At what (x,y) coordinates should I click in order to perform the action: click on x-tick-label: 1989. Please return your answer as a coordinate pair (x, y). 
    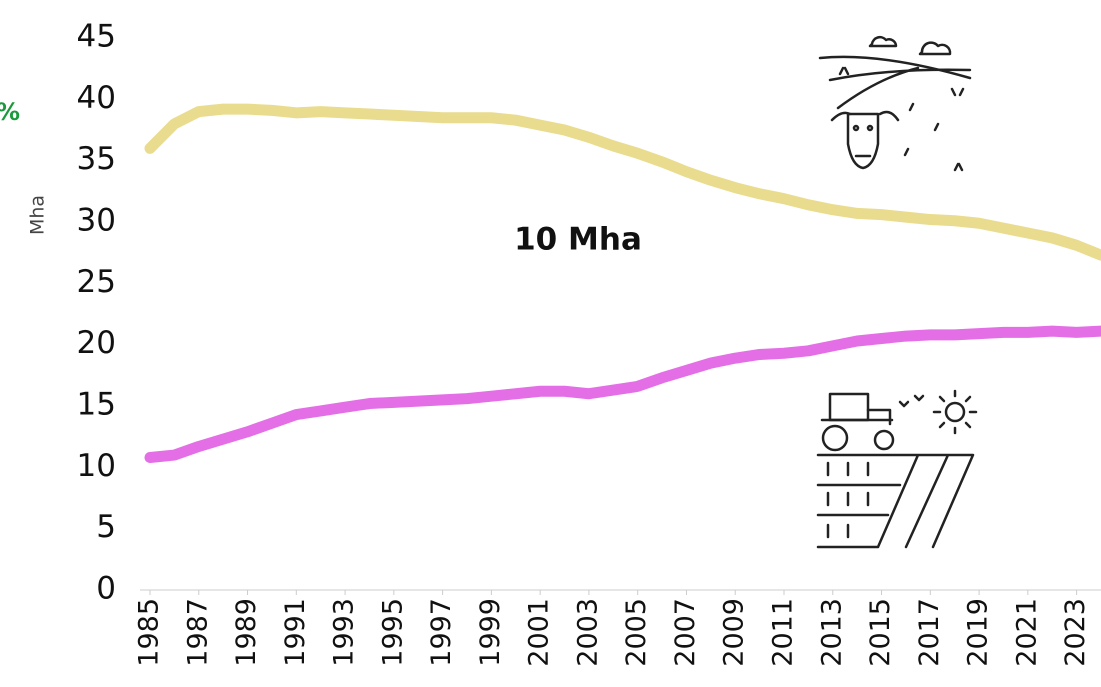
    Looking at the image, I should click on (246, 632).